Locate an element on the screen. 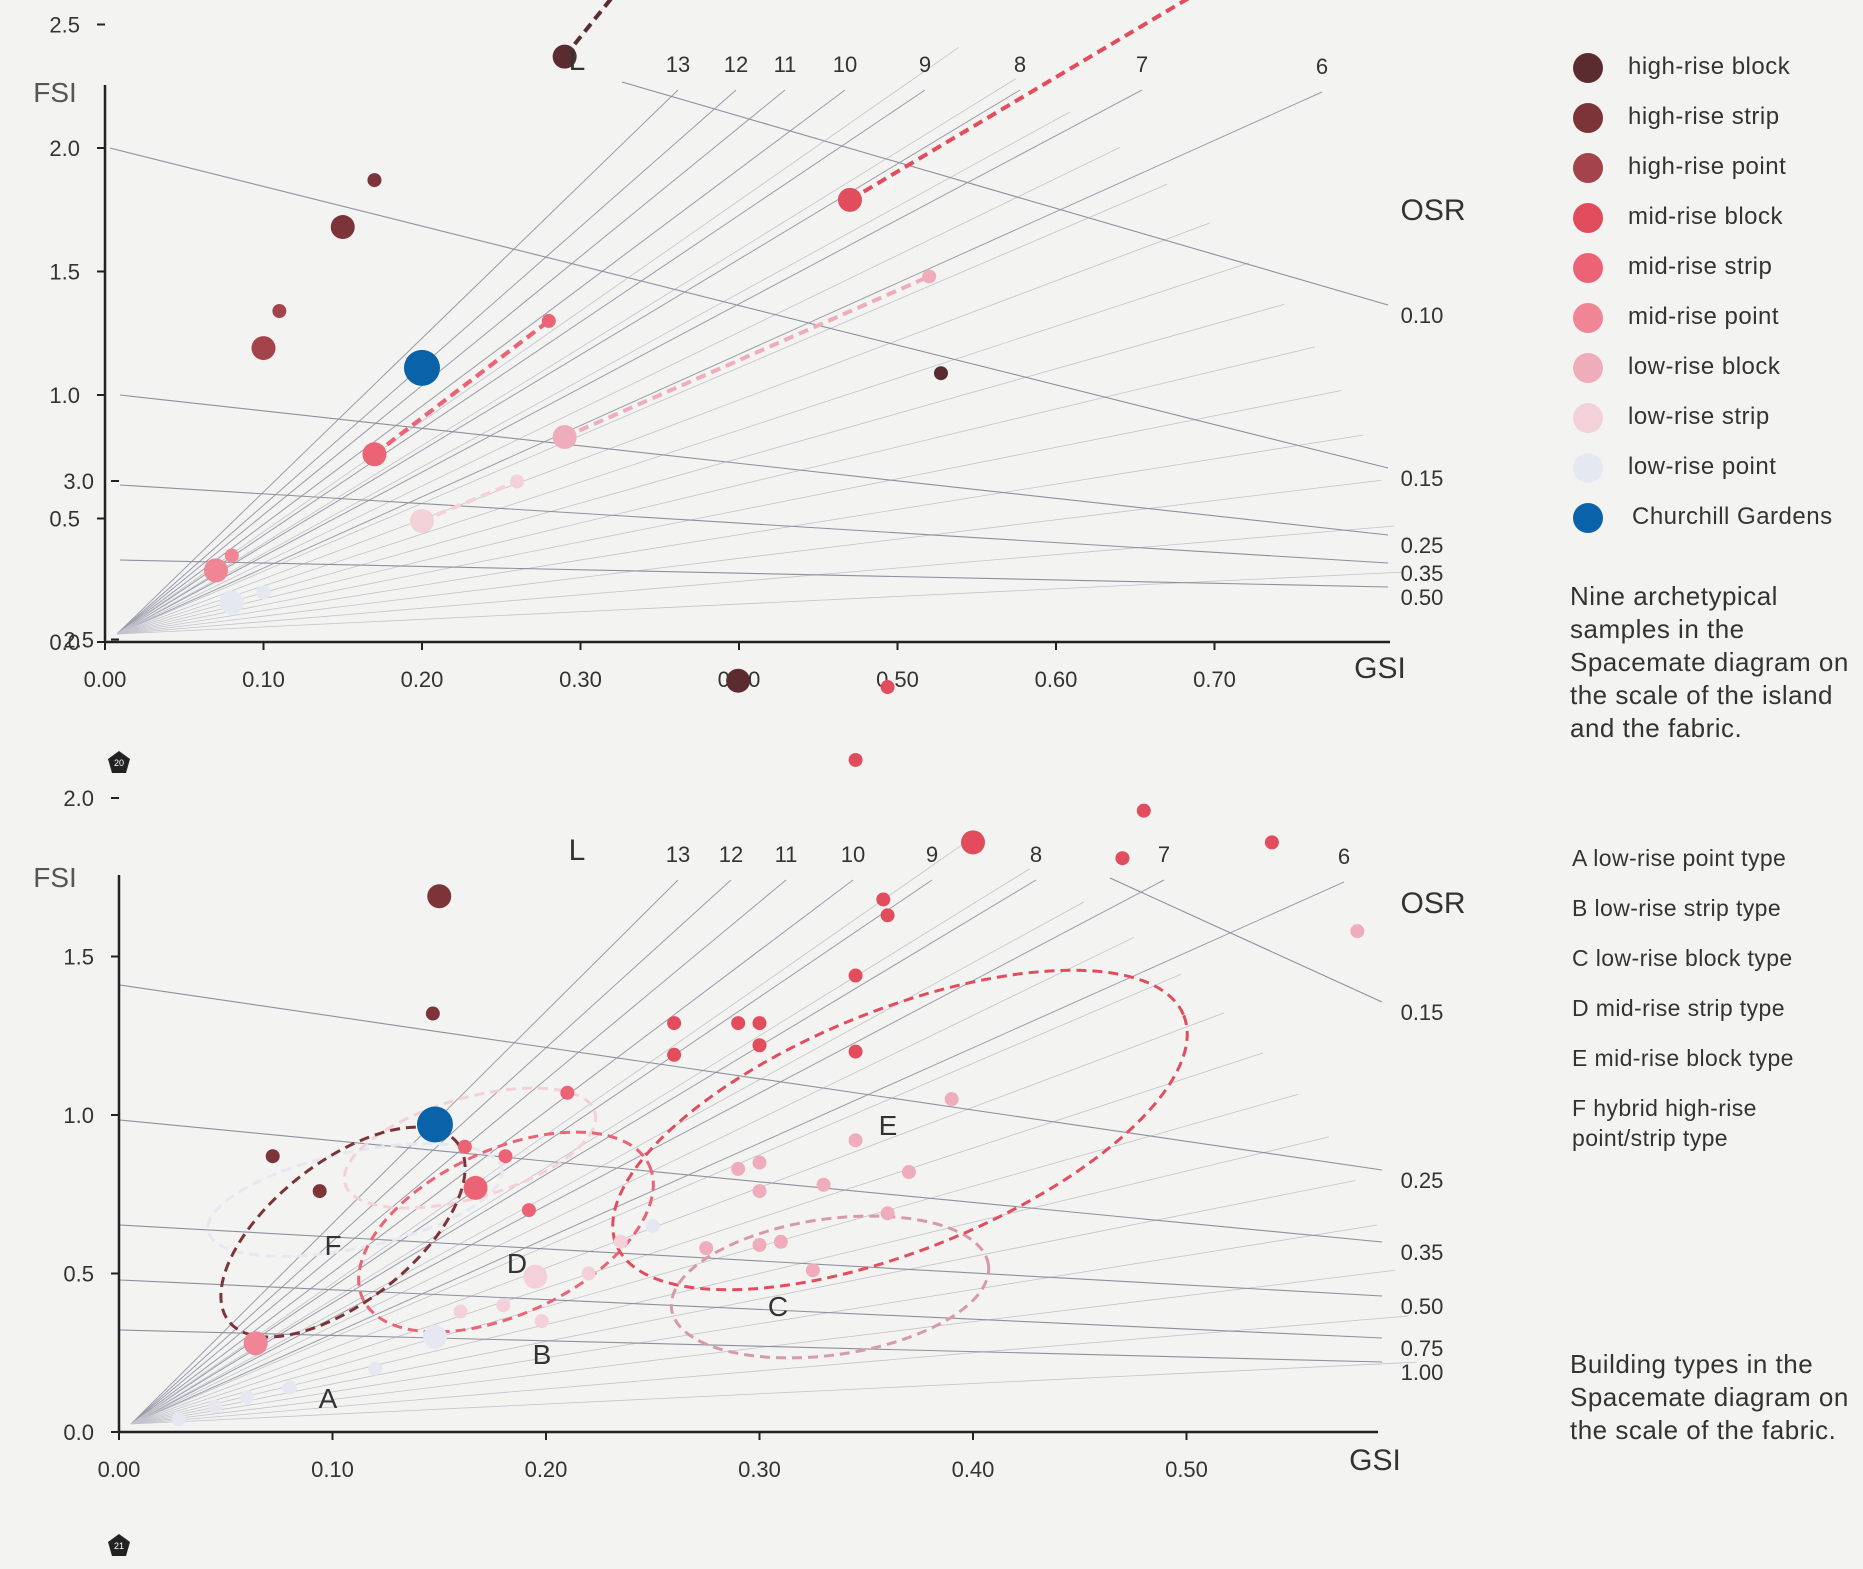  legend-label: mid-rise strip is located at coordinates (1700, 266).